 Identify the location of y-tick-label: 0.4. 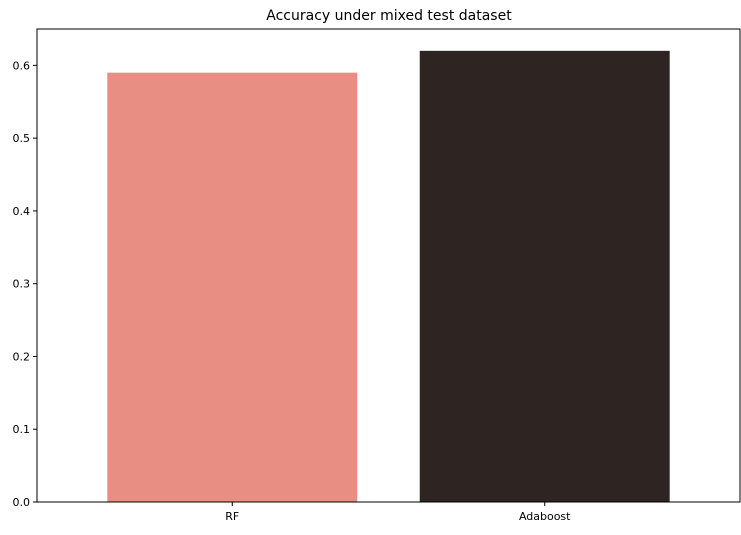
(22, 211).